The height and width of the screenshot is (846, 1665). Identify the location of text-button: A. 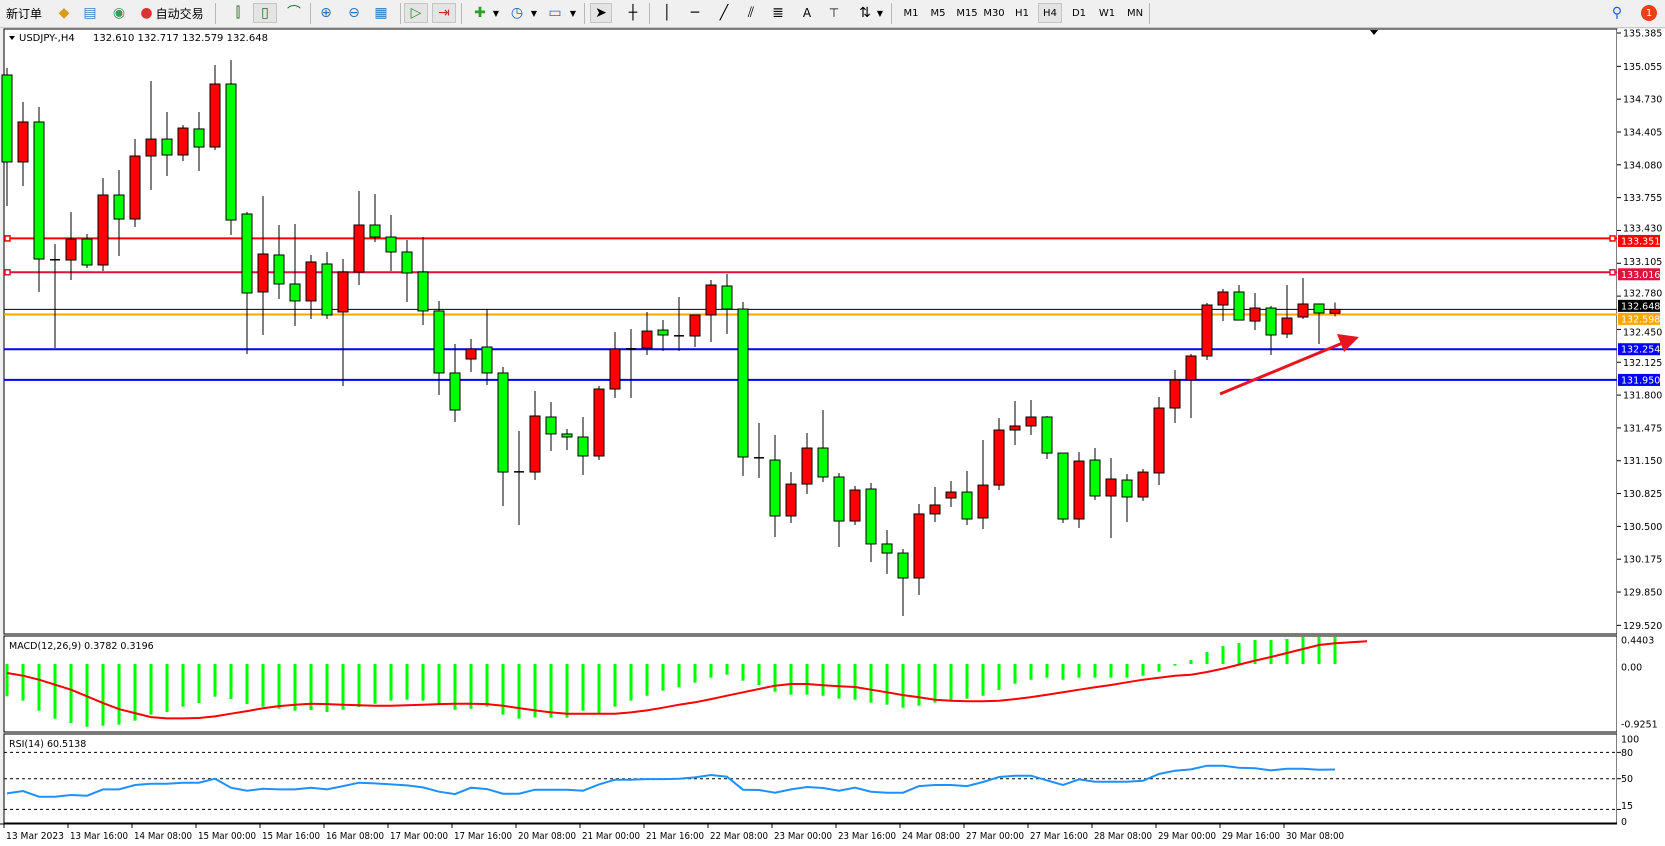
(807, 13).